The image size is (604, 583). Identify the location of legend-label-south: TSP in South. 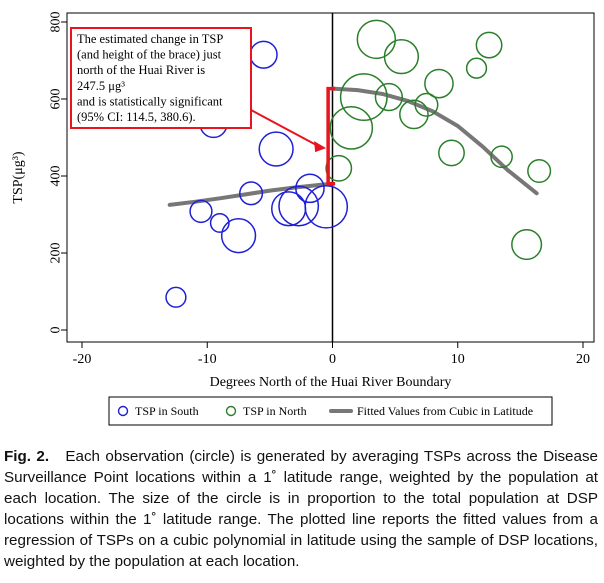
(167, 411).